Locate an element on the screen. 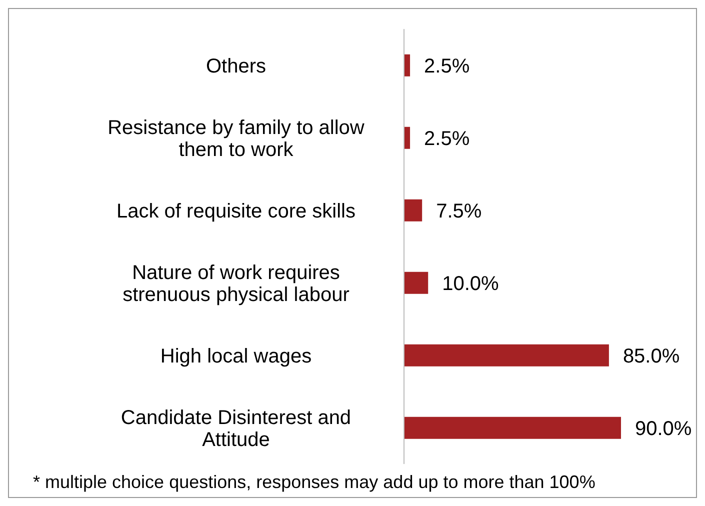  text: * multiple choice questions, responses may add up to more than 100% is located at coordinates (314, 482).